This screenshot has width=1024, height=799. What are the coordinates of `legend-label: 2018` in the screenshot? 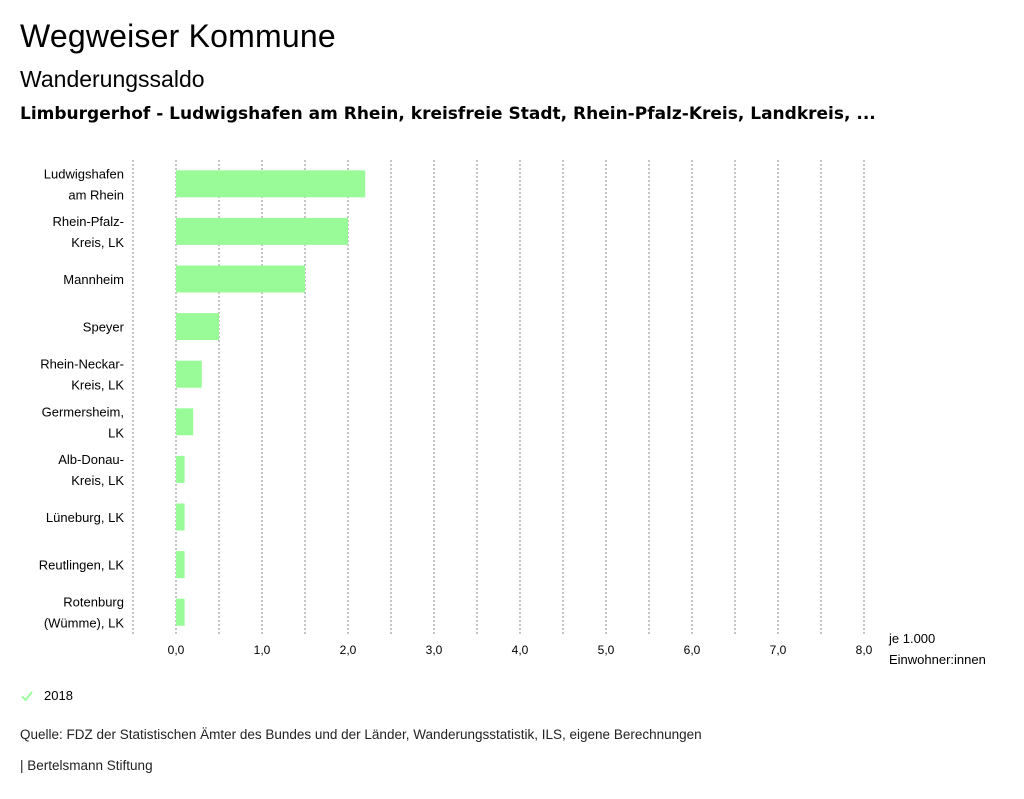 It's located at (58, 695).